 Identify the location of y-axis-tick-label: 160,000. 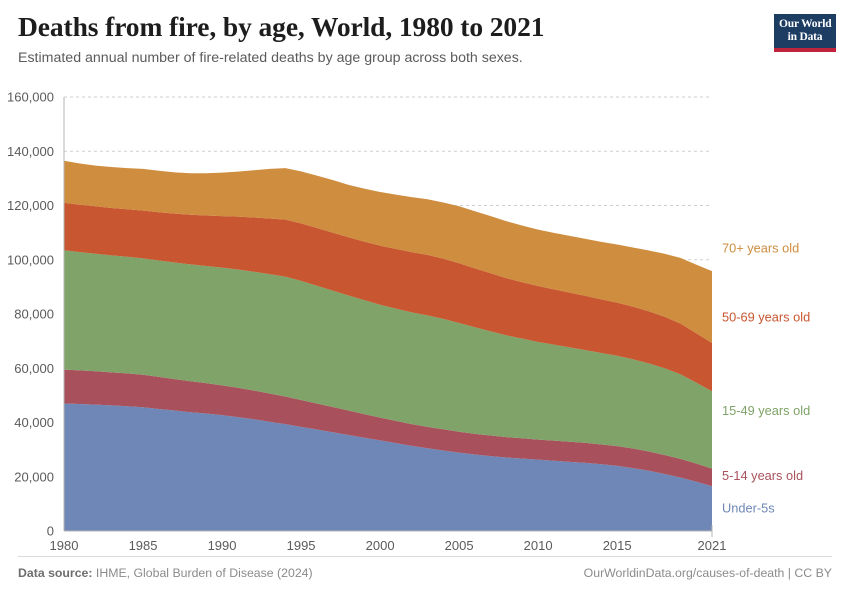
(30, 97).